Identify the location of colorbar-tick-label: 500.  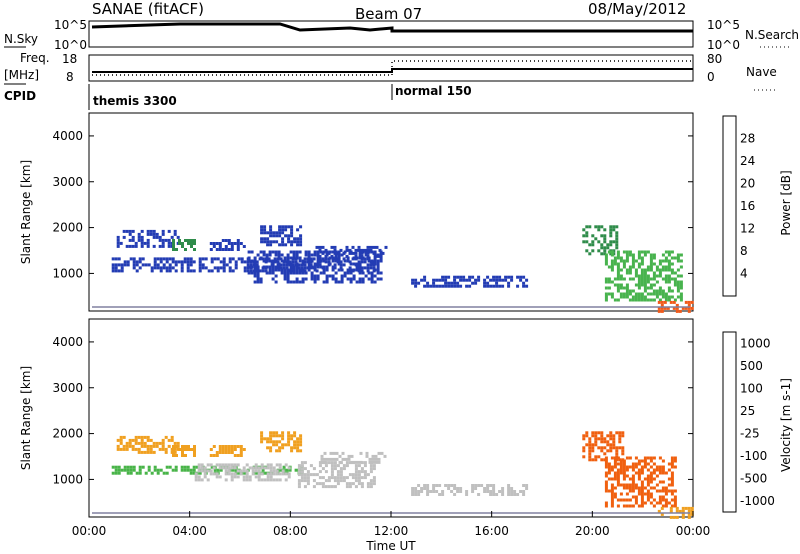
(751, 366).